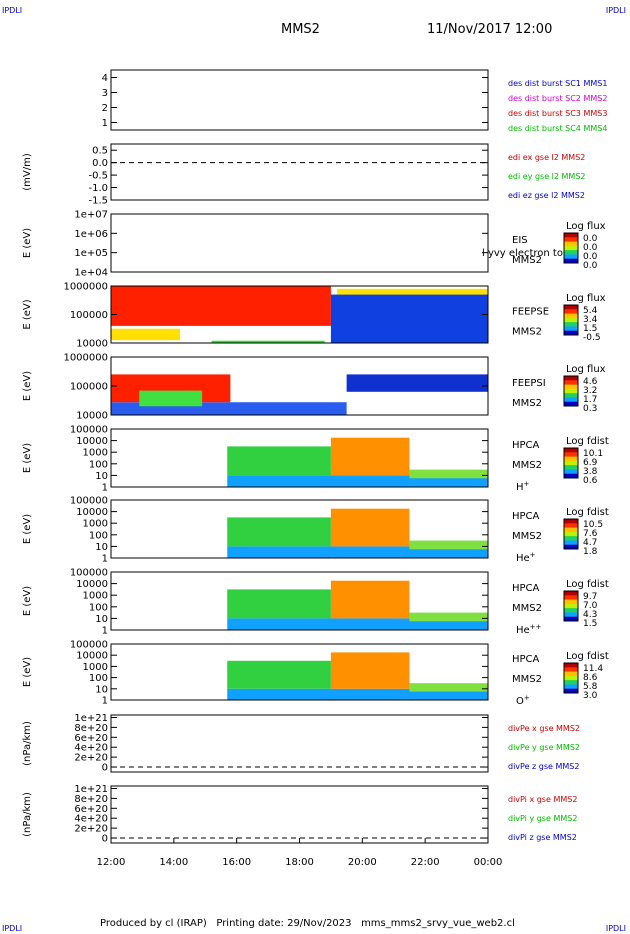 The image size is (630, 934). What do you see at coordinates (92, 584) in the screenshot?
I see `y-tick-label: 10000` at bounding box center [92, 584].